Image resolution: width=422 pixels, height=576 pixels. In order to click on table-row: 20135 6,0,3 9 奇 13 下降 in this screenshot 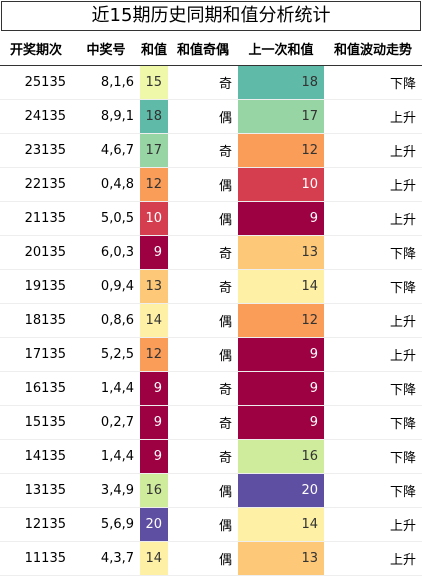, I will do `click(211, 253)`.